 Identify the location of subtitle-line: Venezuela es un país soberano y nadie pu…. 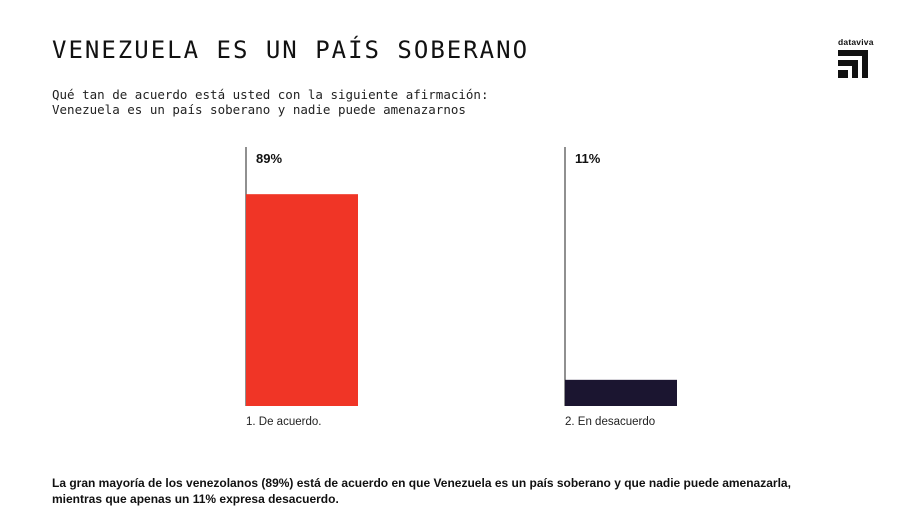
(259, 109).